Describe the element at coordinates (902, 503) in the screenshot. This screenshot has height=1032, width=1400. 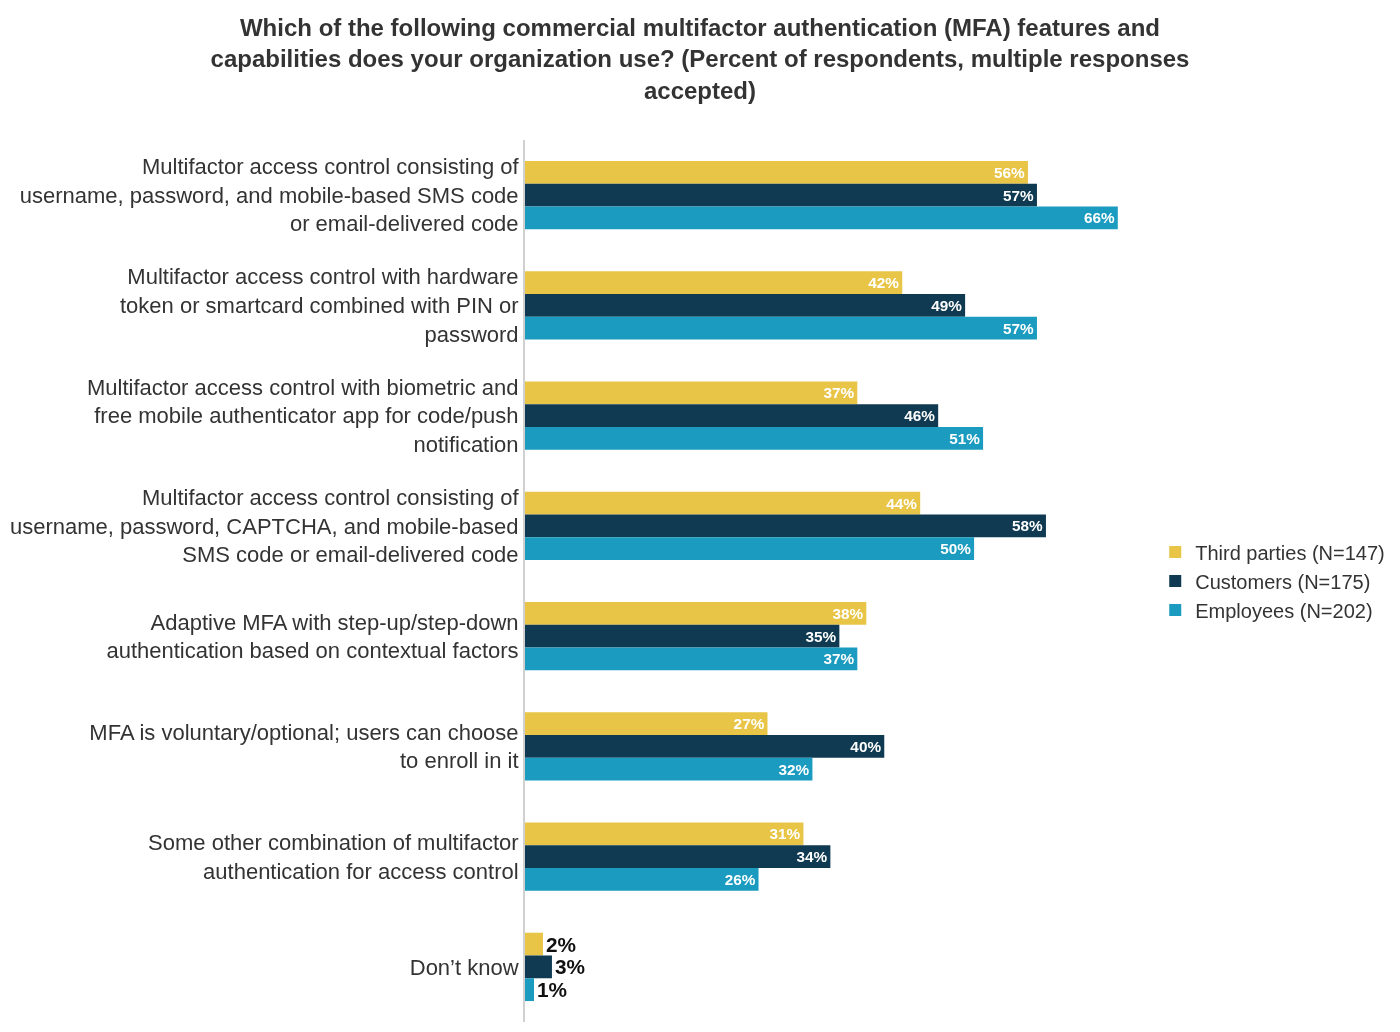
I see `data-label: 44%` at that location.